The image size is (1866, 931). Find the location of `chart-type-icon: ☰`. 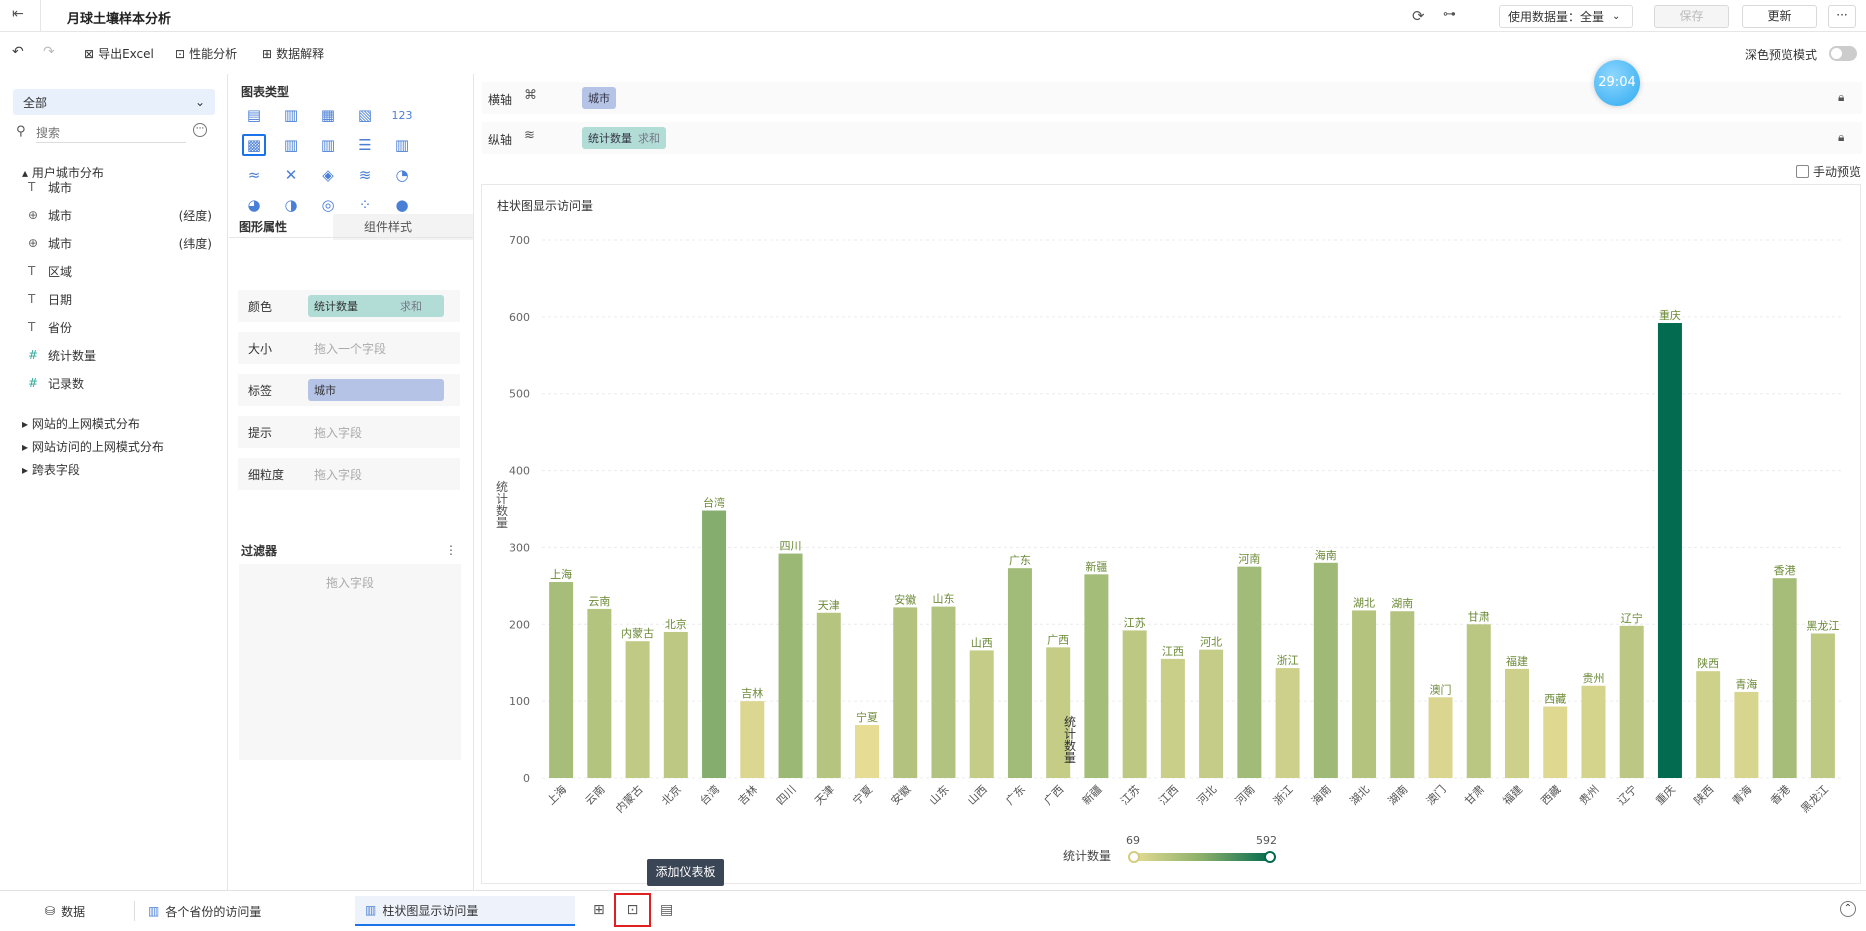

chart-type-icon: ☰ is located at coordinates (365, 145).